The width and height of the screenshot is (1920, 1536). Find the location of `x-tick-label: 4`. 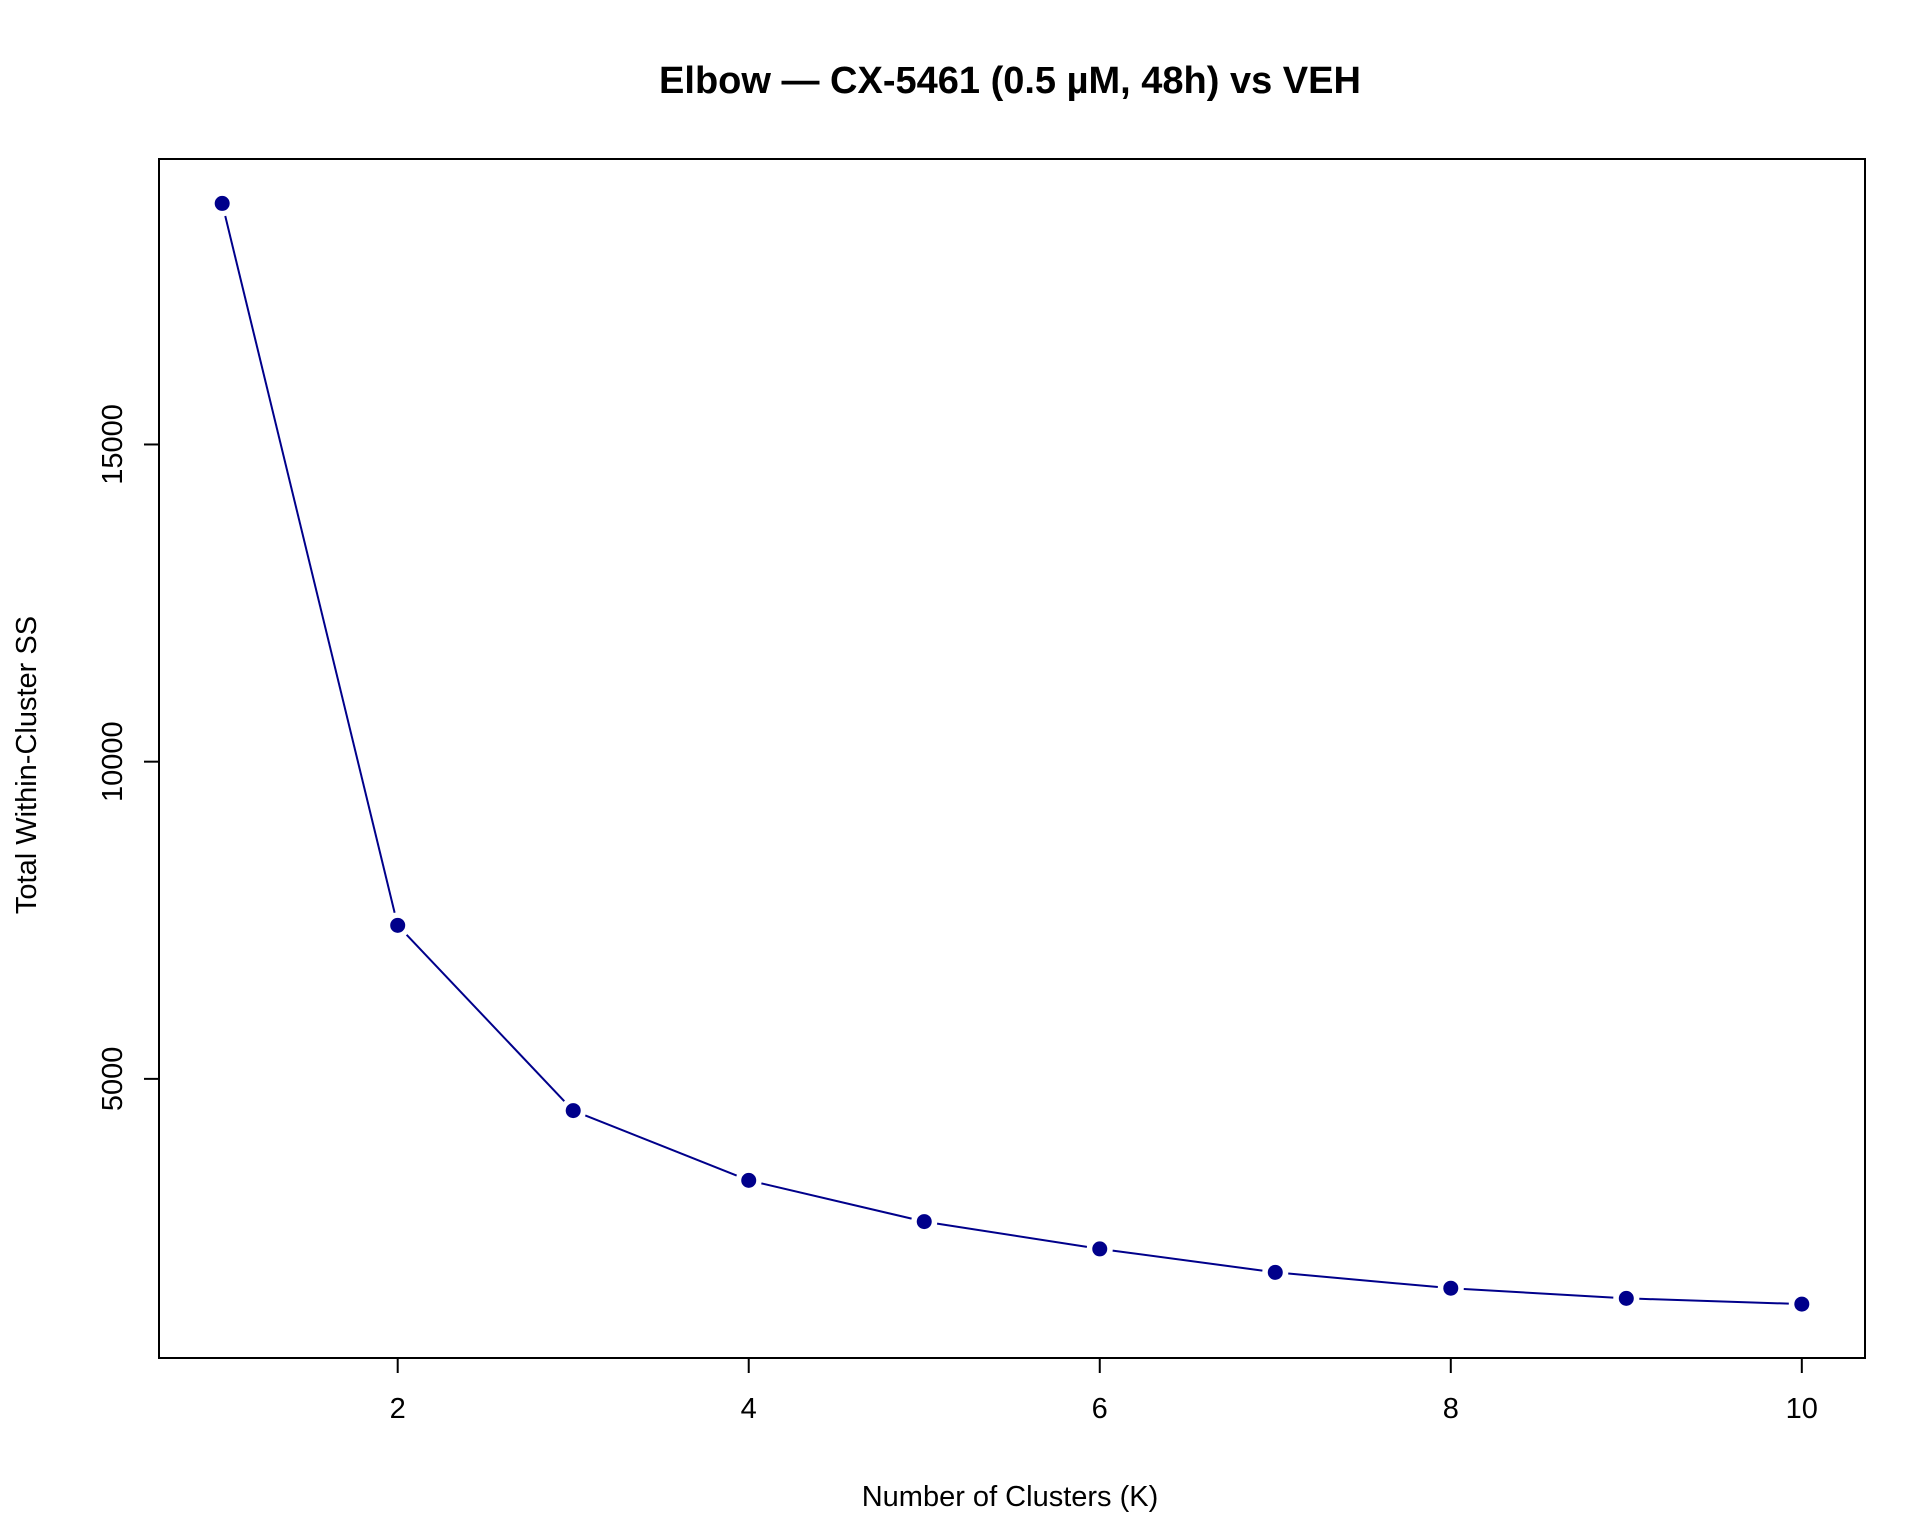

x-tick-label: 4 is located at coordinates (749, 1409).